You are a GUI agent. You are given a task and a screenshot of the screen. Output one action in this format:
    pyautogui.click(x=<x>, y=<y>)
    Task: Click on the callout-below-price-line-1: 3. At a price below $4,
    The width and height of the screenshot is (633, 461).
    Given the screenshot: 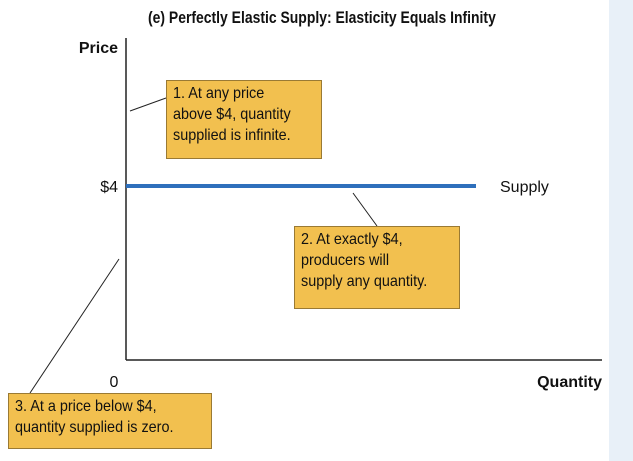 What is the action you would take?
    pyautogui.click(x=86, y=406)
    